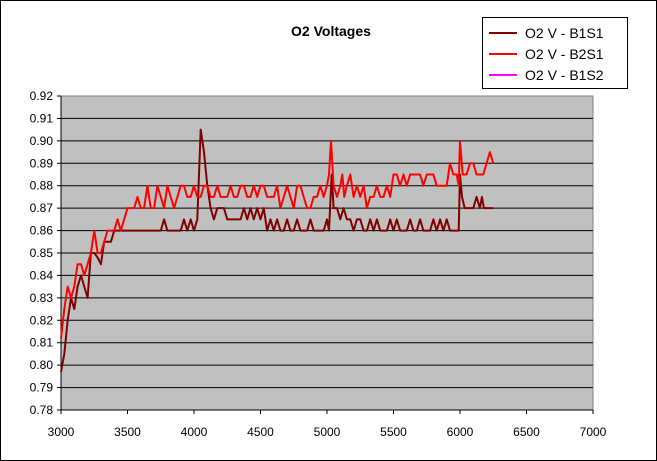 This screenshot has width=657, height=461. I want to click on legend-item: O2 V - B2S1, so click(555, 53).